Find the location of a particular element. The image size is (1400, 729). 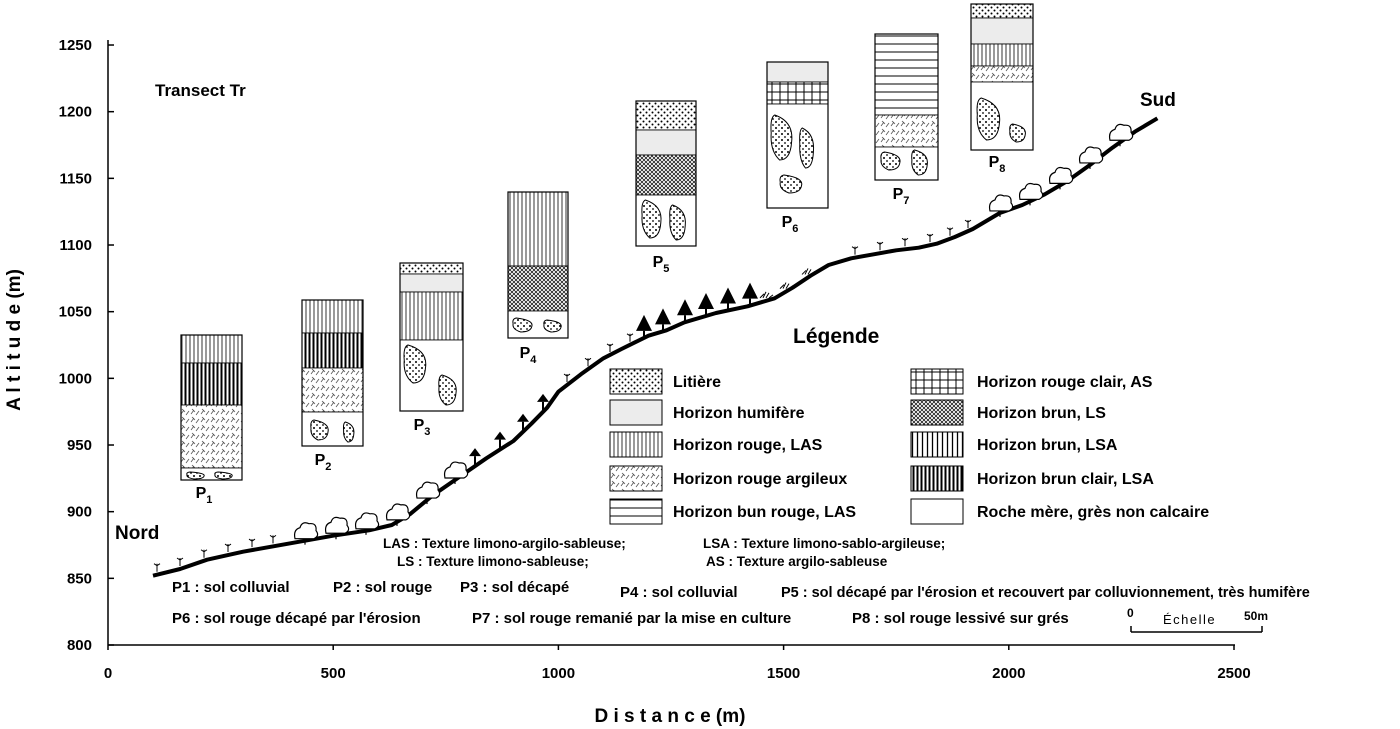

legend-item-rouge_clair: Horizon rouge clair, AS is located at coordinates (1031, 381).